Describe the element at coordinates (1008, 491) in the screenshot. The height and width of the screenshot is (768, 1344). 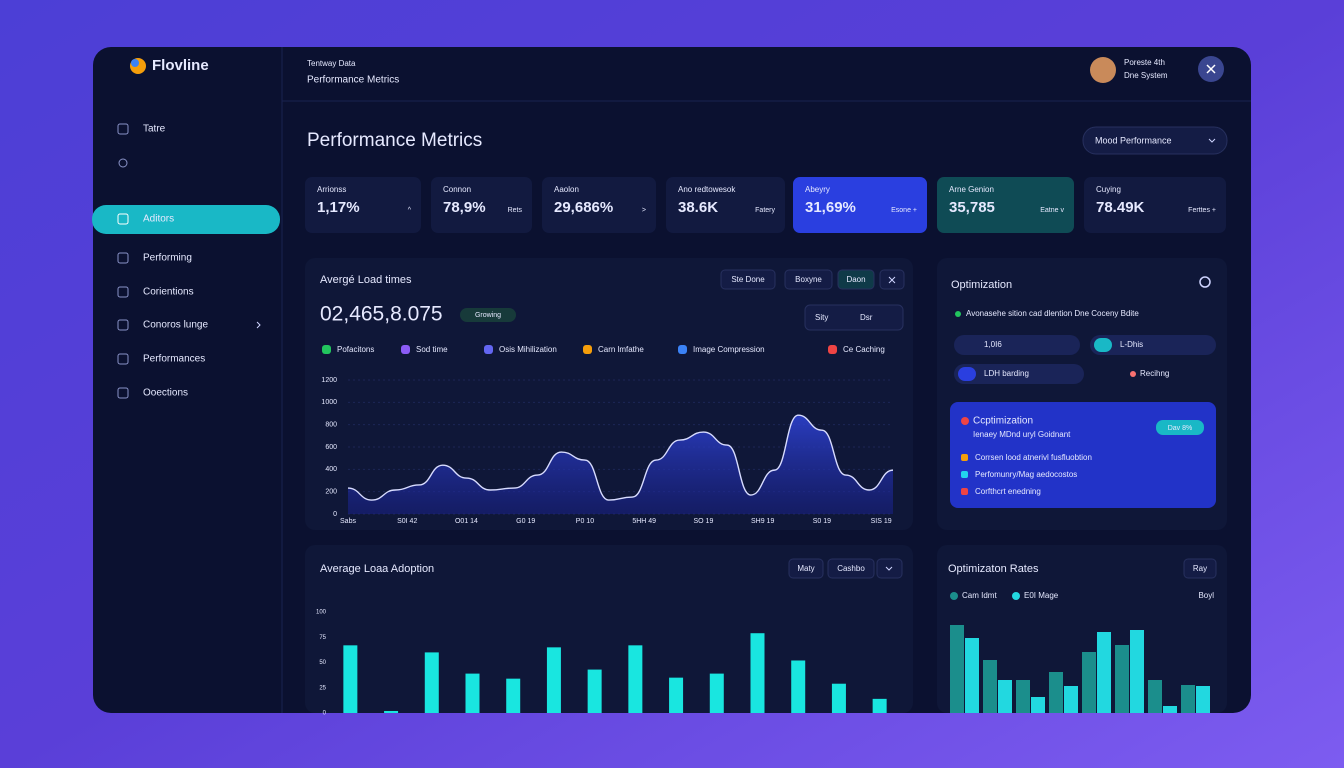
I see `card-item: Corfthcrt enedning` at that location.